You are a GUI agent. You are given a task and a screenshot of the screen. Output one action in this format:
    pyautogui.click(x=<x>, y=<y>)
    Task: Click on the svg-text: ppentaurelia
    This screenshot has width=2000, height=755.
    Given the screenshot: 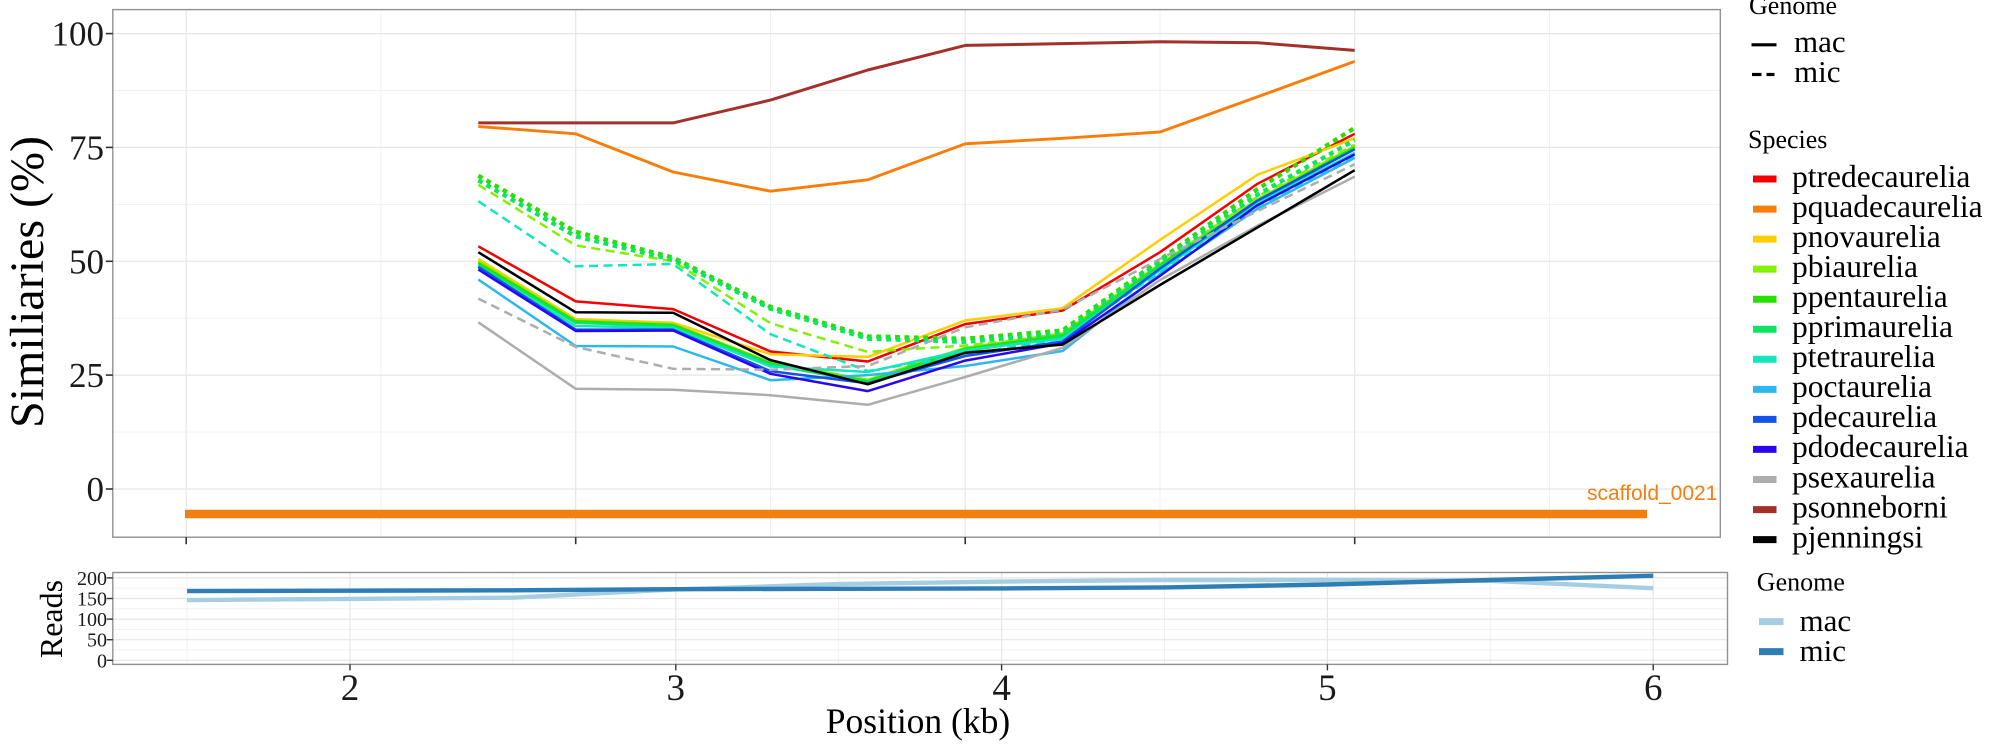 What is the action you would take?
    pyautogui.click(x=1870, y=296)
    